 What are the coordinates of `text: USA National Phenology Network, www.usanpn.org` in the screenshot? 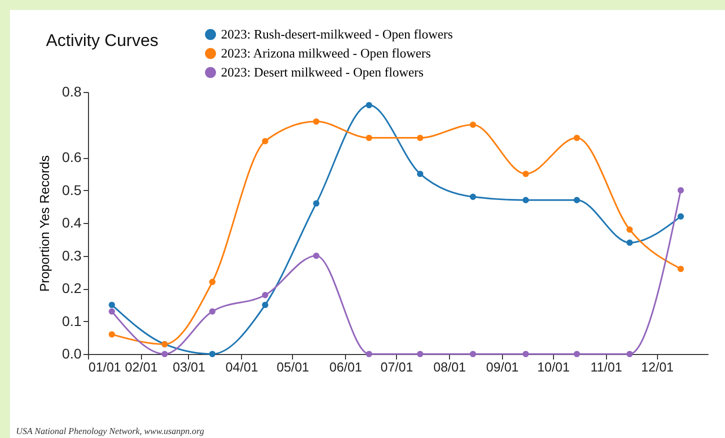 It's located at (110, 431).